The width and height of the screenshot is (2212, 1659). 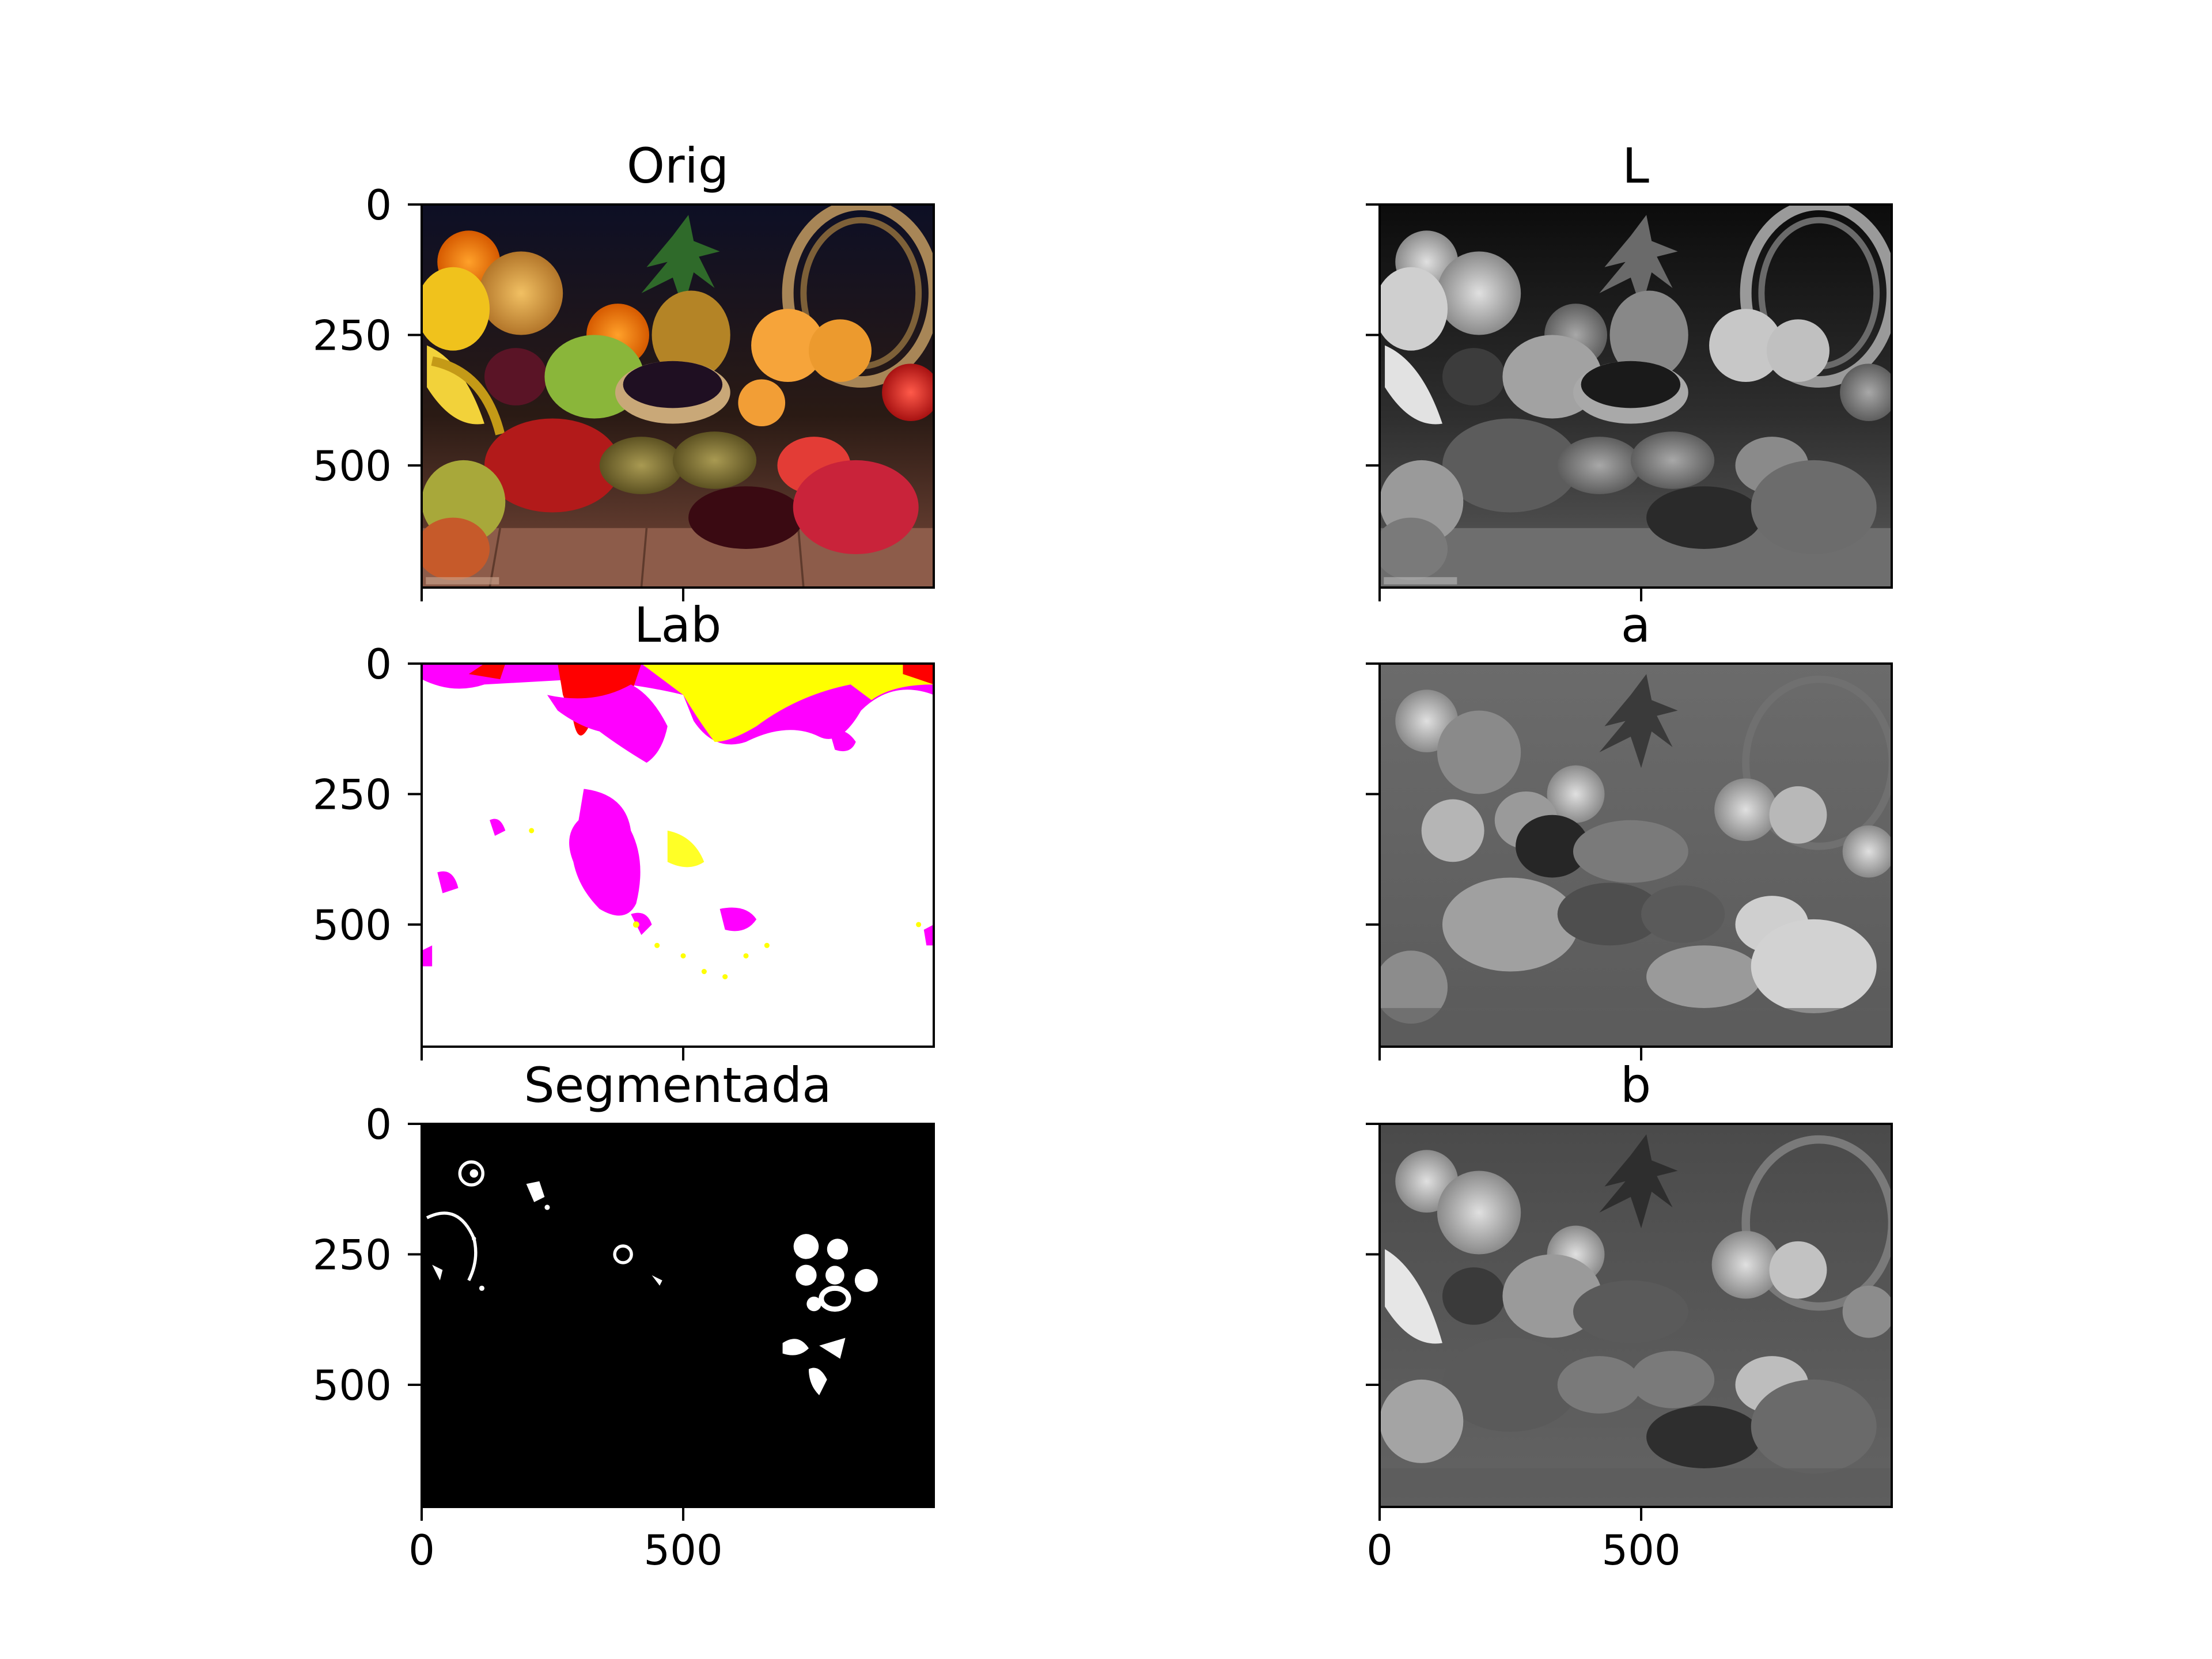 I want to click on panel-b-image, so click(x=1637, y=1315).